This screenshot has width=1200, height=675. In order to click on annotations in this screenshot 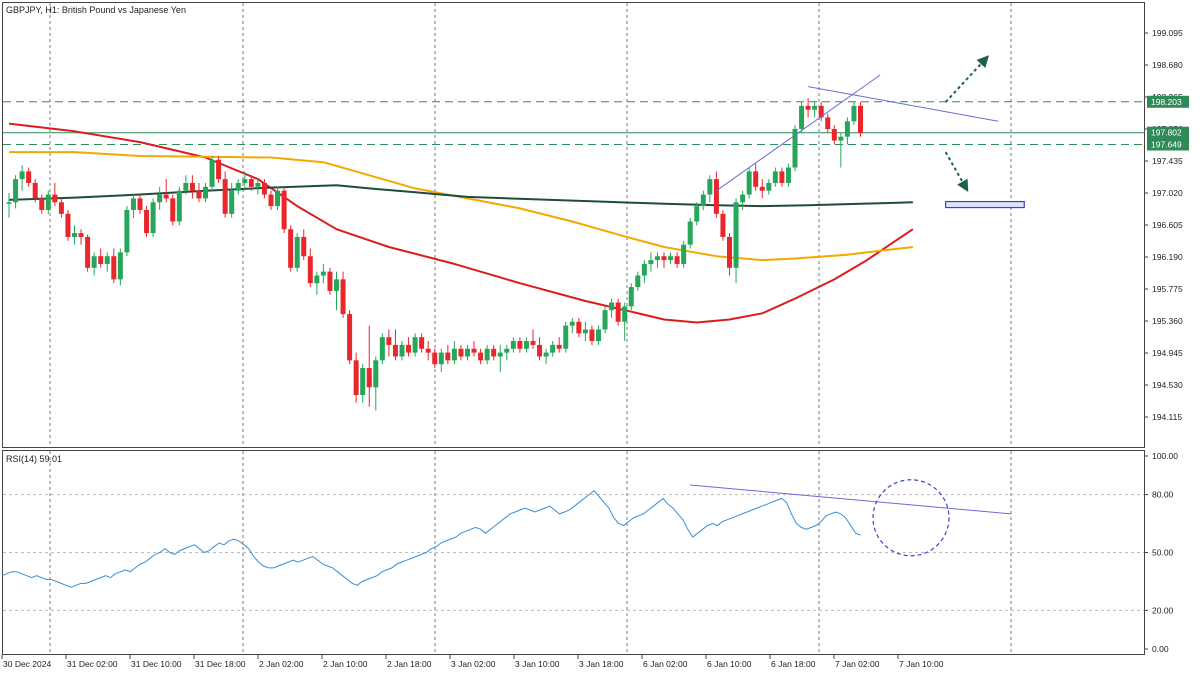, I will do `click(870, 132)`.